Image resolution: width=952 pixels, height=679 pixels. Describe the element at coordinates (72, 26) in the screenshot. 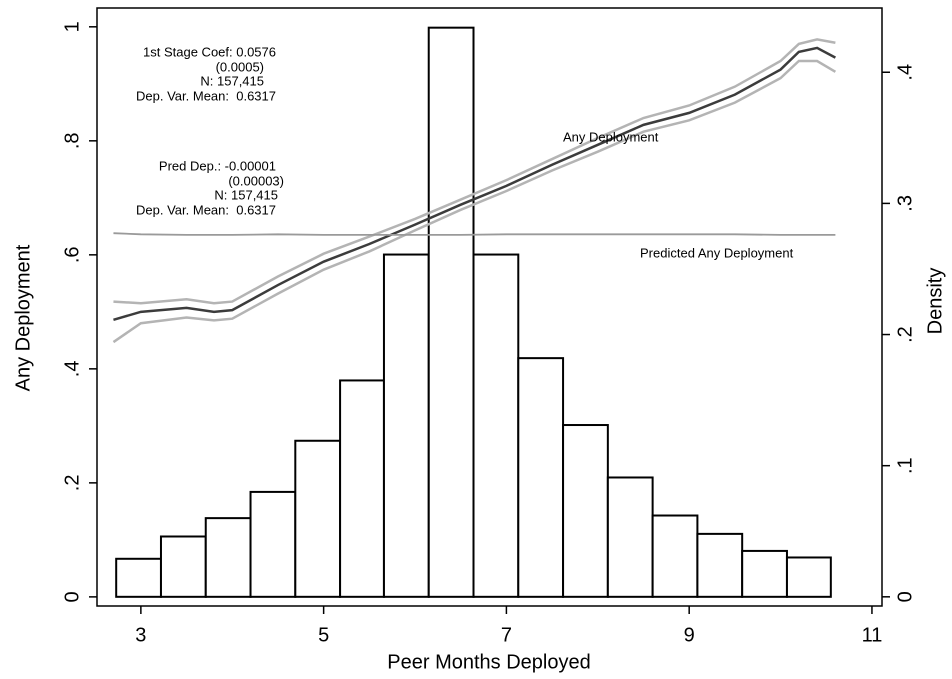

I see `y-tick-label: 1` at that location.